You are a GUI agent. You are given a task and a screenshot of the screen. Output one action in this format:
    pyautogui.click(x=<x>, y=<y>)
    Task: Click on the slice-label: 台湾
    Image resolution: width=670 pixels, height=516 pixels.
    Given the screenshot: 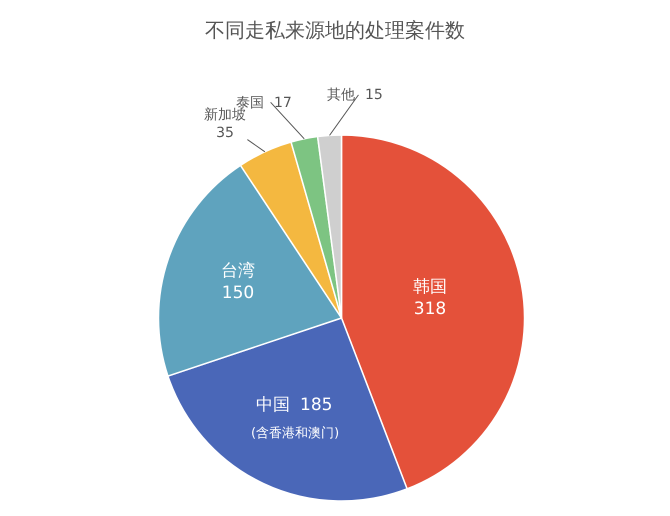 What is the action you would take?
    pyautogui.click(x=238, y=271)
    